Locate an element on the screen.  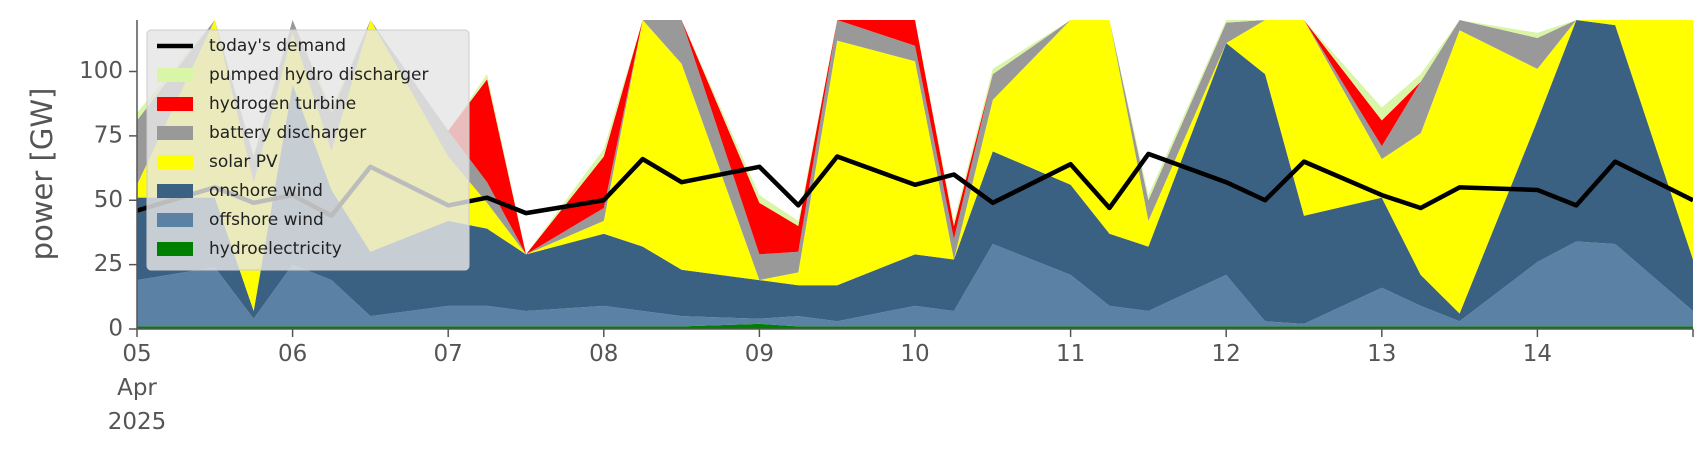
x-tick-label: 05 is located at coordinates (136, 354).